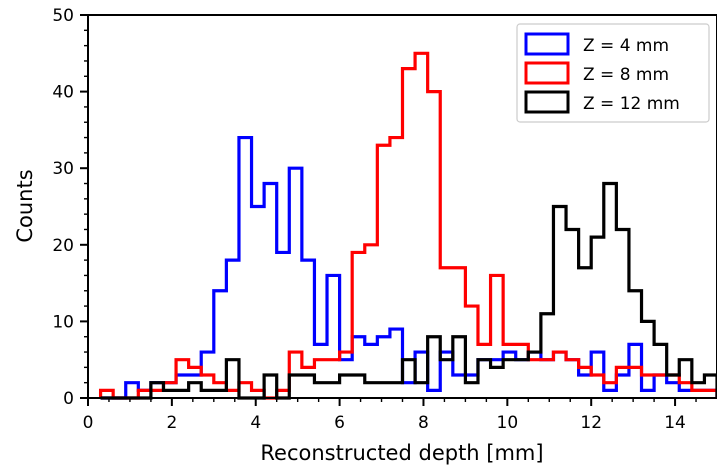  What do you see at coordinates (63, 322) in the screenshot?
I see `y-tick-label-10: 10` at bounding box center [63, 322].